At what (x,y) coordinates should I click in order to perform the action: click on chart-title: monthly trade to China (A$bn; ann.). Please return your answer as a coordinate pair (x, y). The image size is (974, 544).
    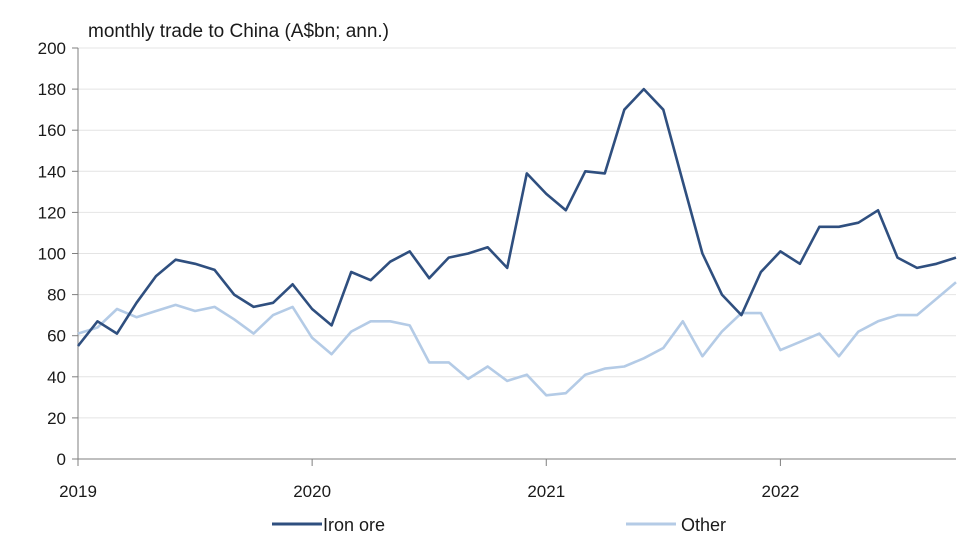
    Looking at the image, I should click on (238, 31).